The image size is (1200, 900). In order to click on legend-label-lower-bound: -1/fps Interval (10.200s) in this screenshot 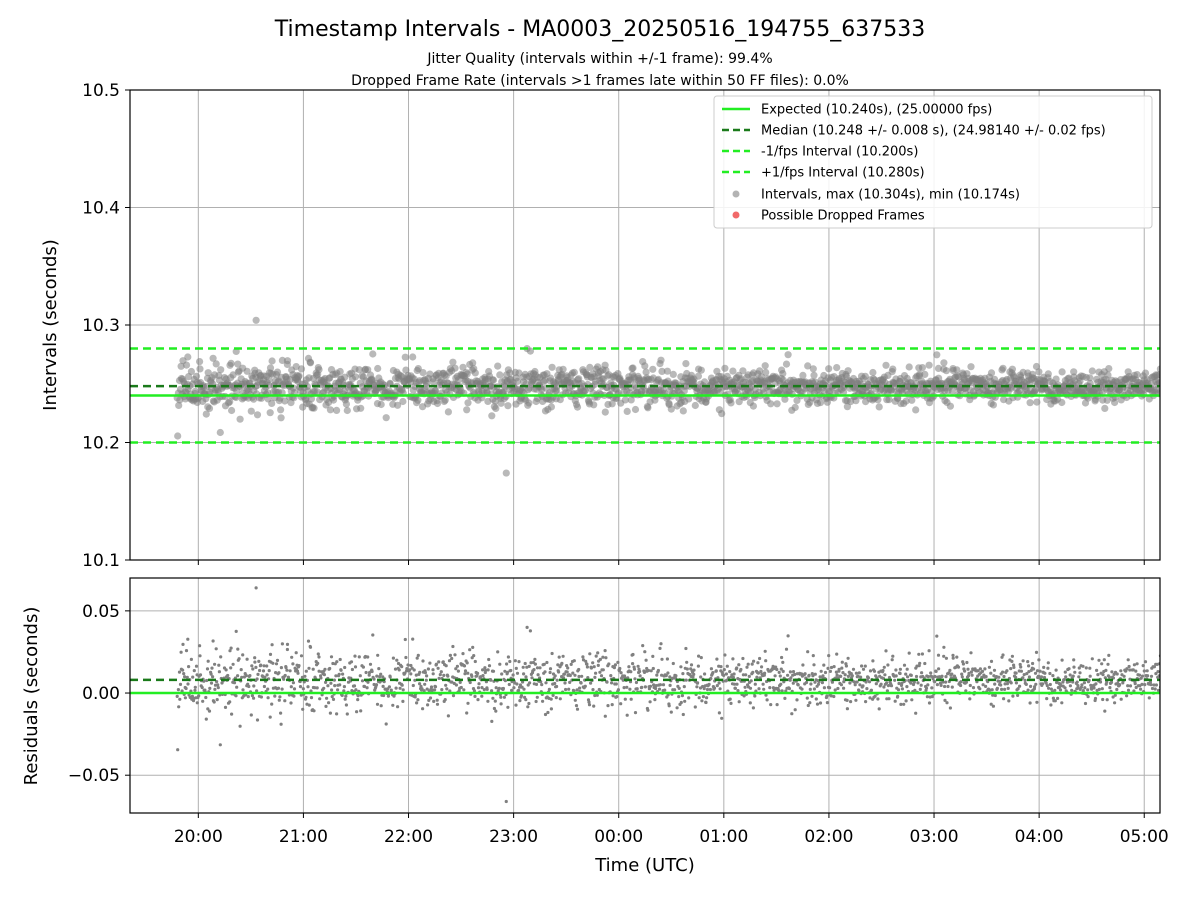, I will do `click(839, 152)`.